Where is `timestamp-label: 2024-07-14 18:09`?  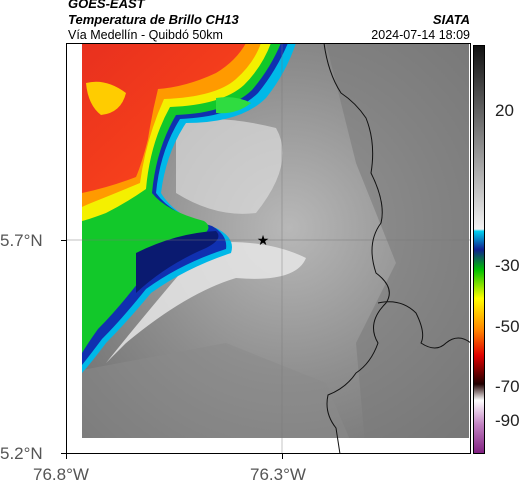 timestamp-label: 2024-07-14 18:09 is located at coordinates (420, 35).